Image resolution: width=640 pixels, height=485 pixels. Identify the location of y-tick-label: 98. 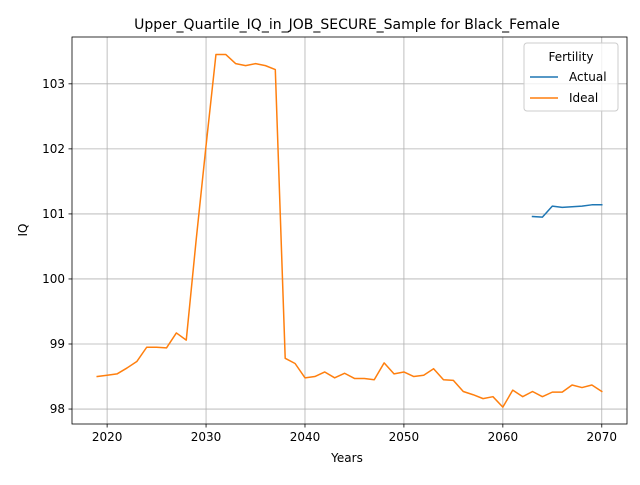
(57, 409).